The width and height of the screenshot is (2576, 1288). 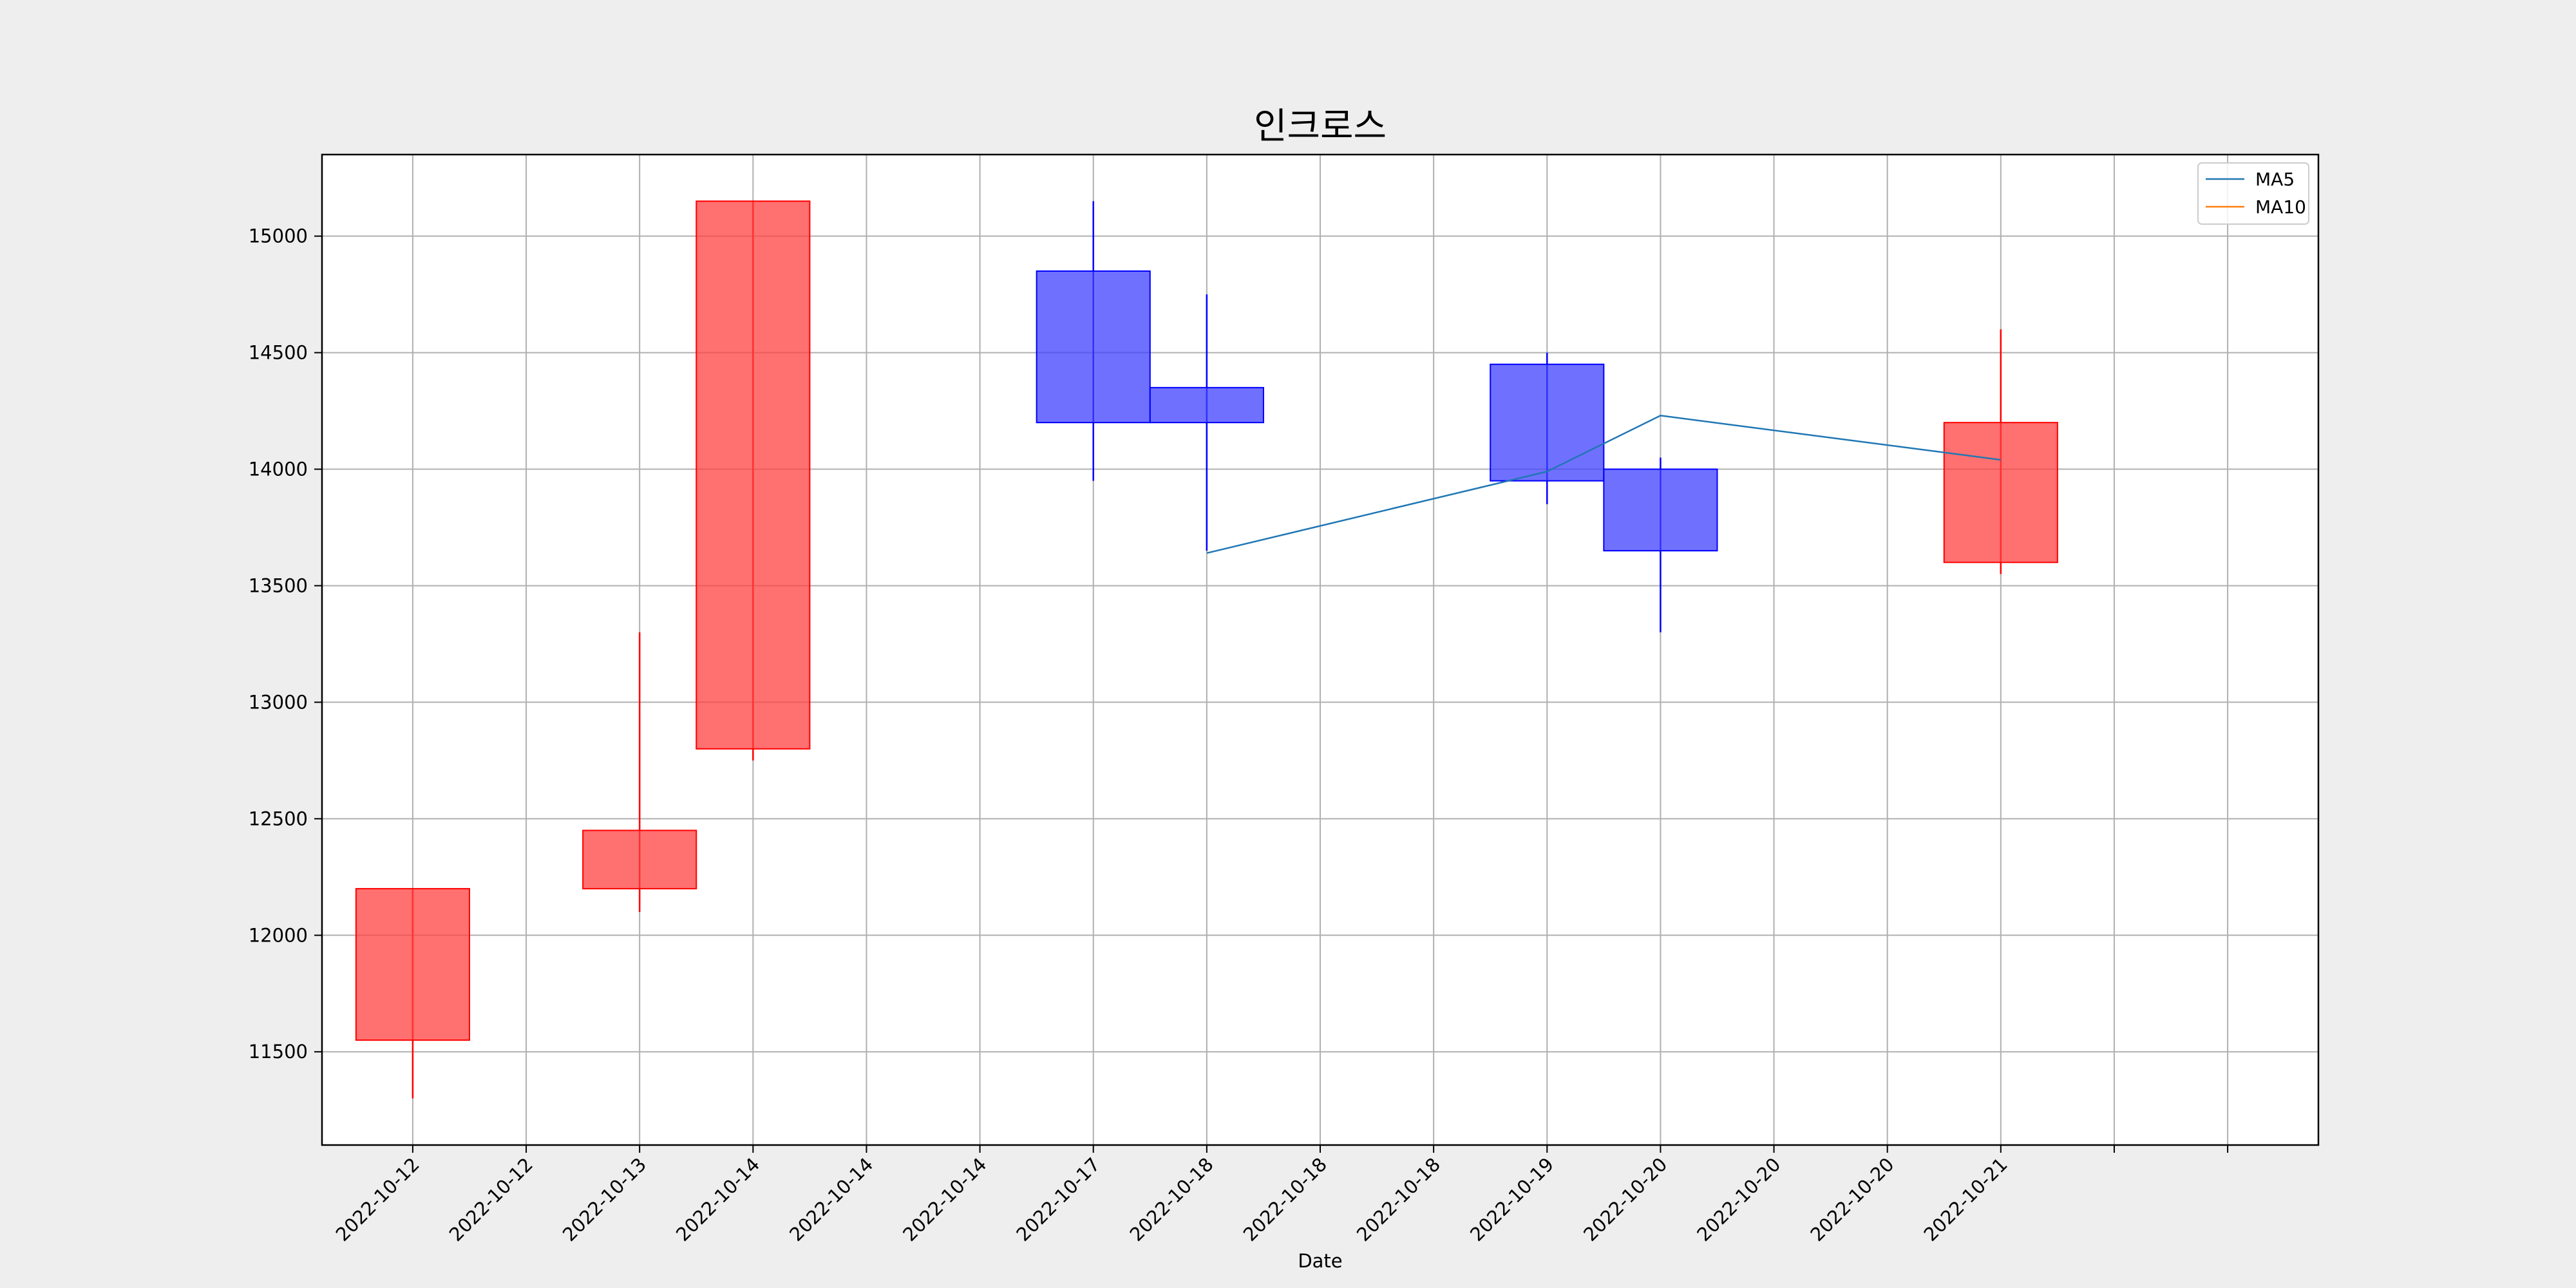 What do you see at coordinates (2253, 193) in the screenshot?
I see `legend: MA5 MA10` at bounding box center [2253, 193].